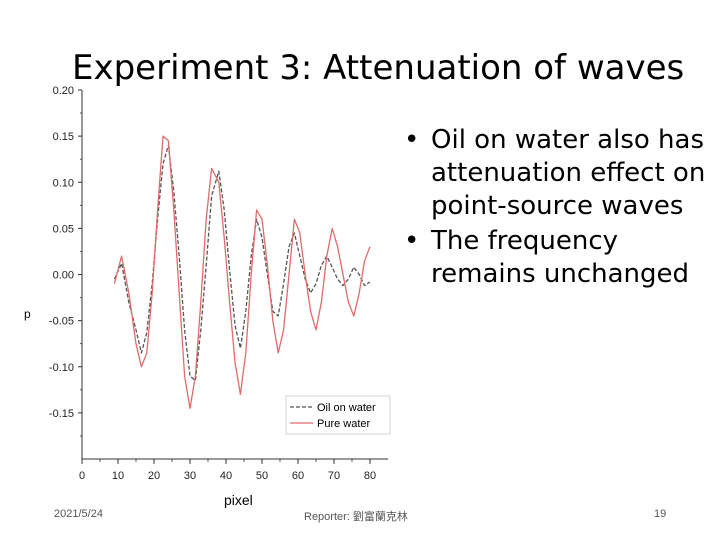  Describe the element at coordinates (378, 68) in the screenshot. I see `slide-title: Experiment 3: Attenuation of waves` at that location.